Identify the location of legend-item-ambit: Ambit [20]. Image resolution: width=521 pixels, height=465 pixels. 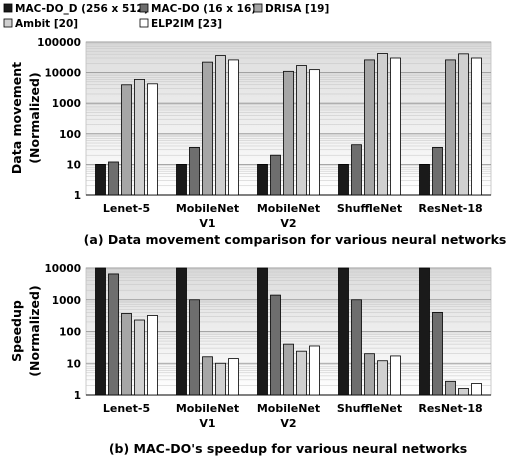
(40, 24).